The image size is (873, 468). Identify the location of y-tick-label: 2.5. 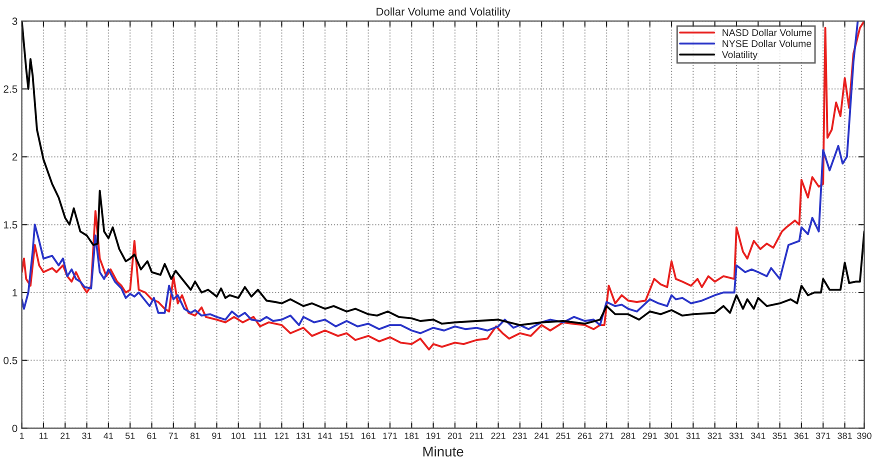
(11, 89).